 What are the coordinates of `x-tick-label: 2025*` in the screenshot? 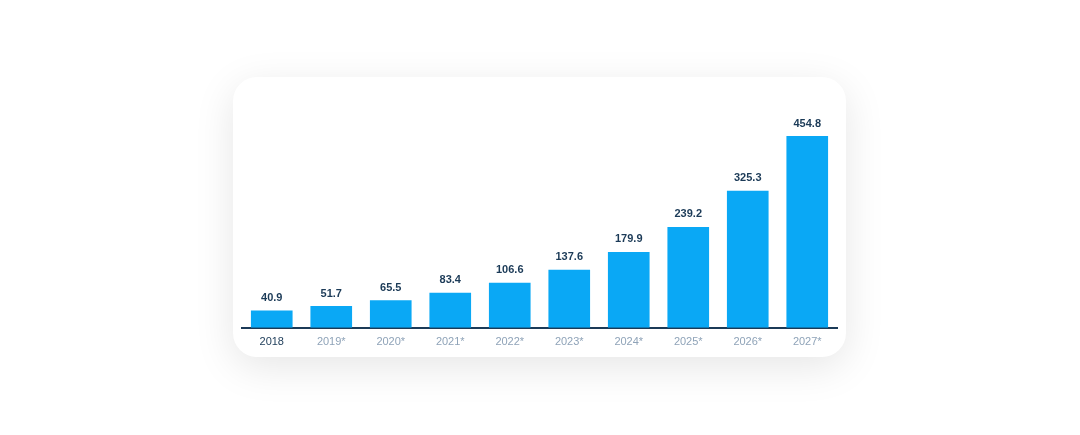 It's located at (688, 341).